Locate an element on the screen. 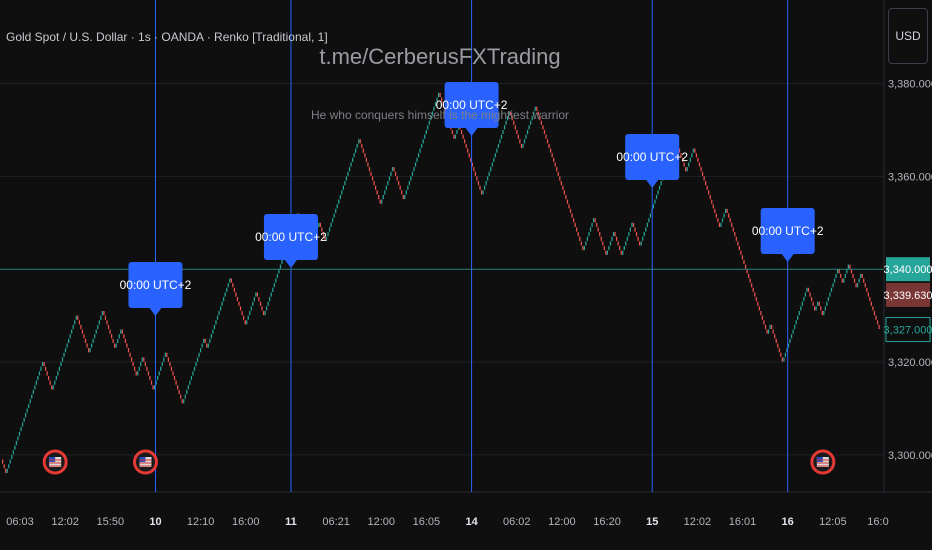  currency-button: USD is located at coordinates (908, 36).